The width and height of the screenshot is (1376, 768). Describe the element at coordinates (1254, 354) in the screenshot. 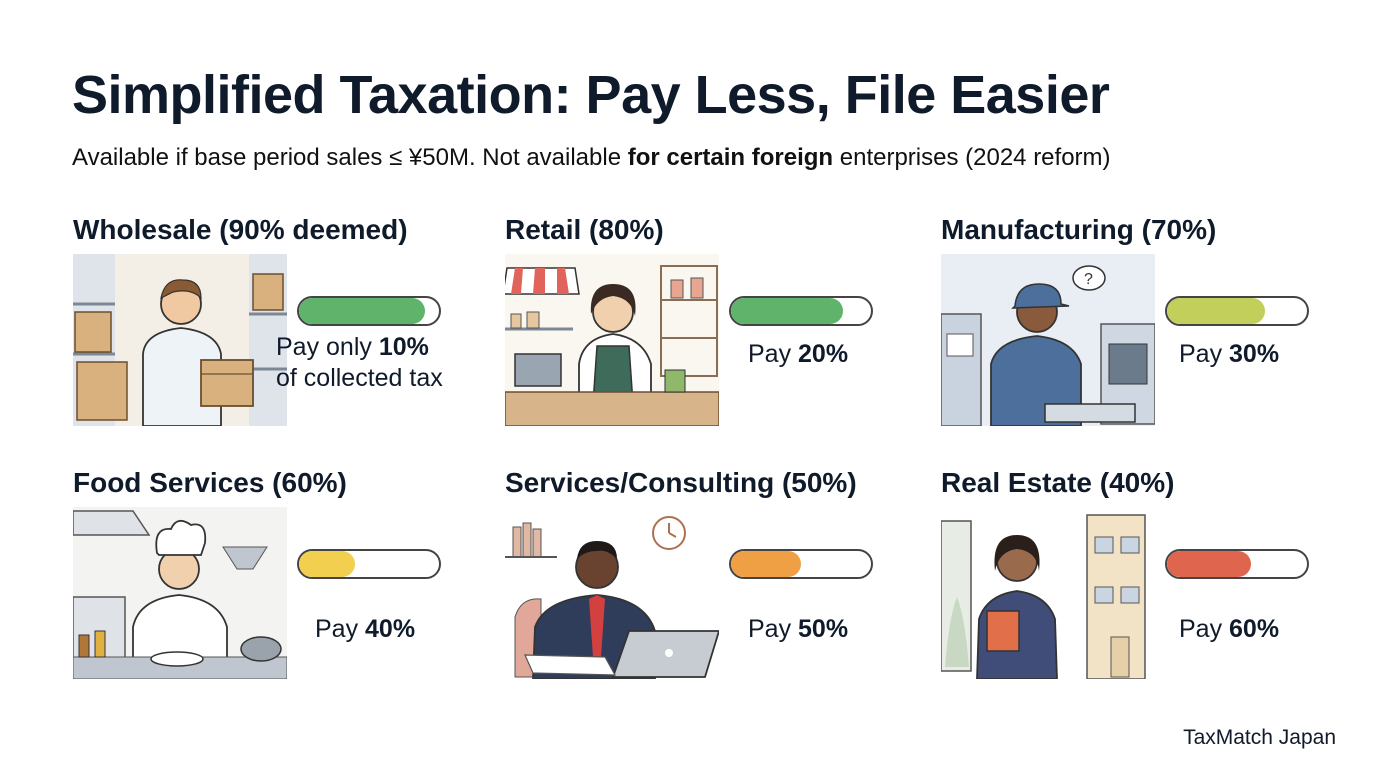

I see `pay-value: 30%` at that location.